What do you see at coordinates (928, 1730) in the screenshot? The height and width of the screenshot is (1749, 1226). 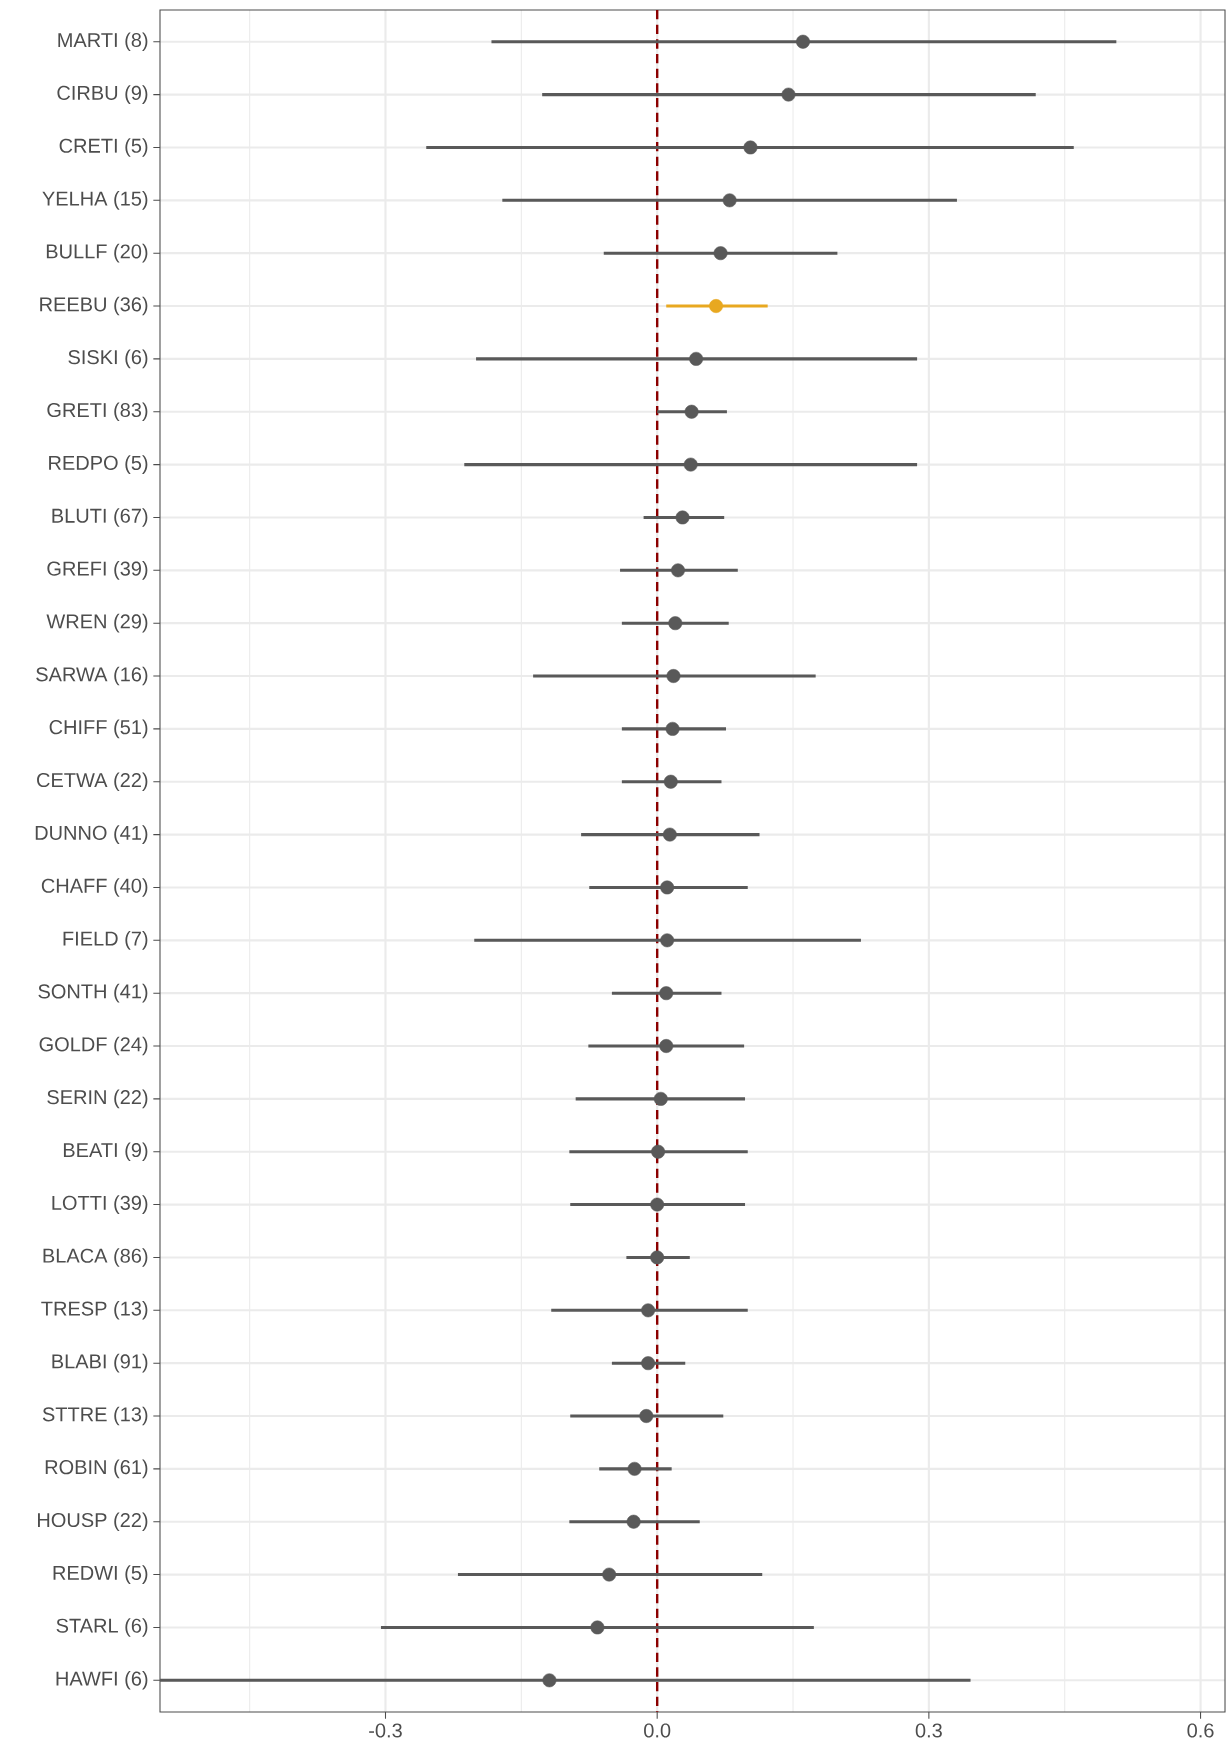 I see `x-tick-label: 0.3` at bounding box center [928, 1730].